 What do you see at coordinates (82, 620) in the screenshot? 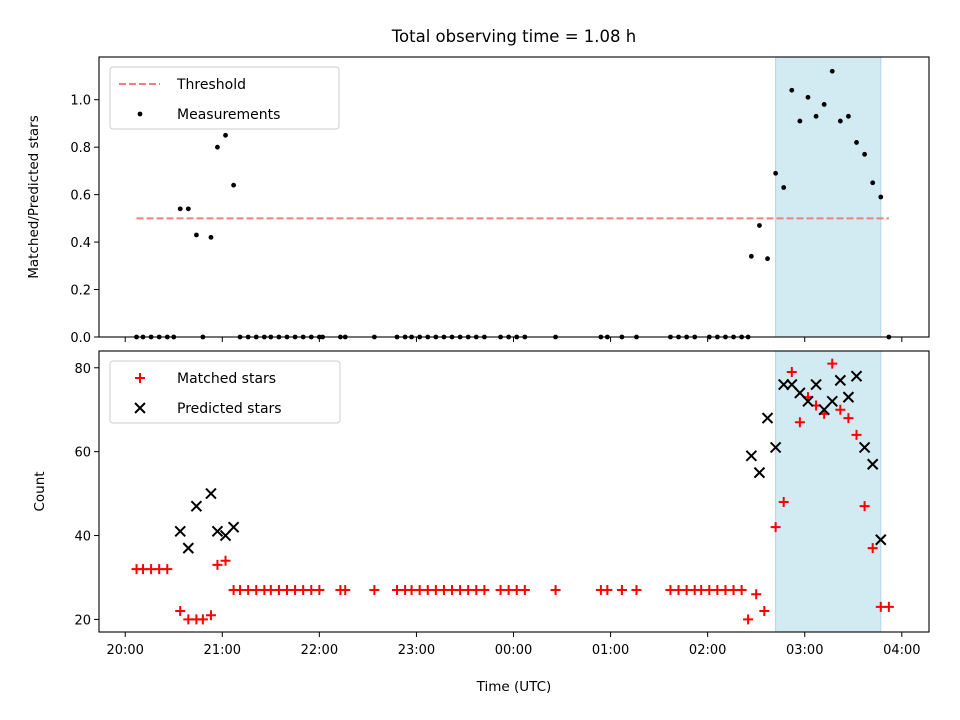
I see `y-tick-label: 20` at bounding box center [82, 620].